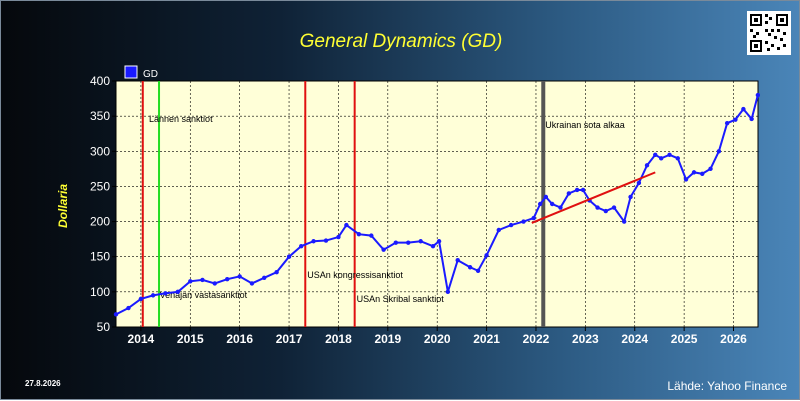 The image size is (800, 401). I want to click on y-tick-label: 300, so click(100, 151).